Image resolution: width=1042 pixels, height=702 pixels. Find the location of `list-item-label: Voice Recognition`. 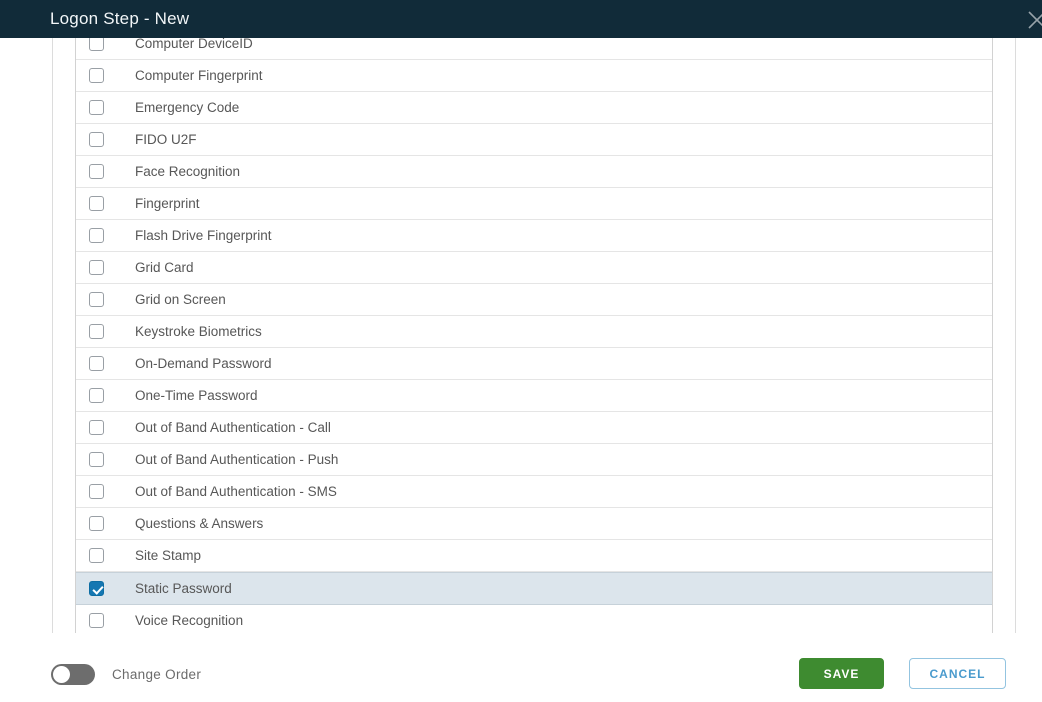

list-item-label: Voice Recognition is located at coordinates (189, 620).